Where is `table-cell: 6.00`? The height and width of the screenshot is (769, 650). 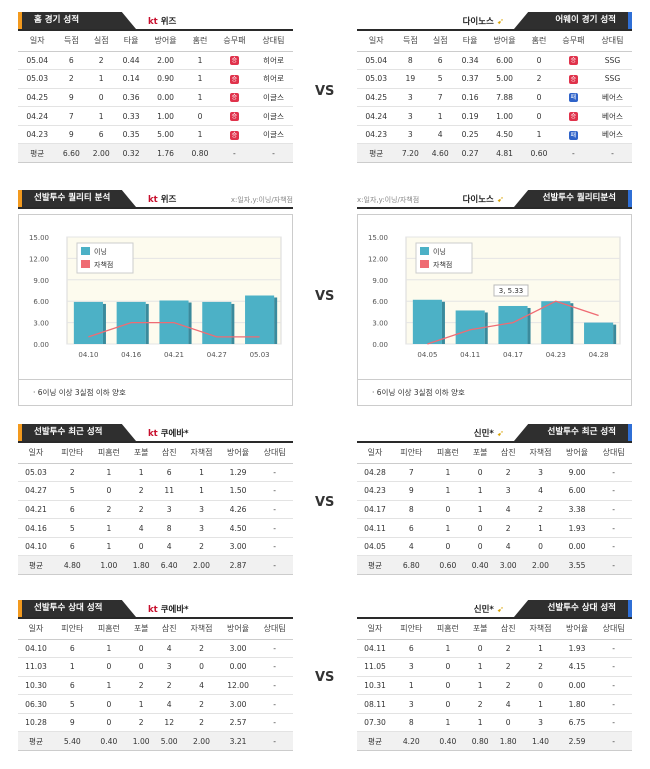
table-cell: 6.00 is located at coordinates (577, 491).